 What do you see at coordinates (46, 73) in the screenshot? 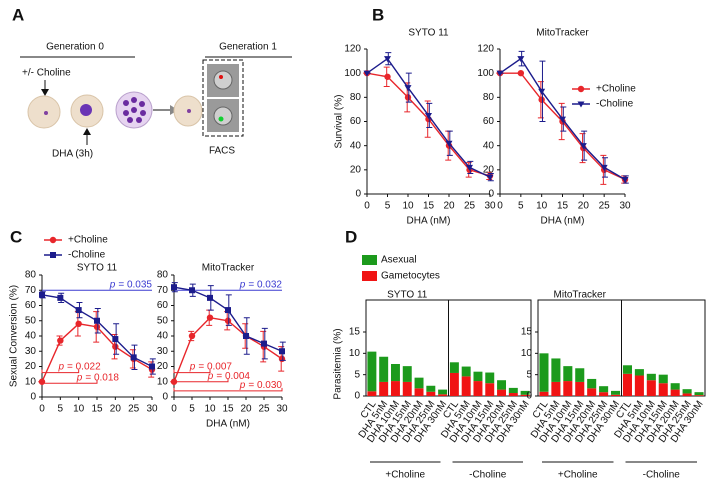
I see `treatment-label: +/- Choline` at bounding box center [46, 73].